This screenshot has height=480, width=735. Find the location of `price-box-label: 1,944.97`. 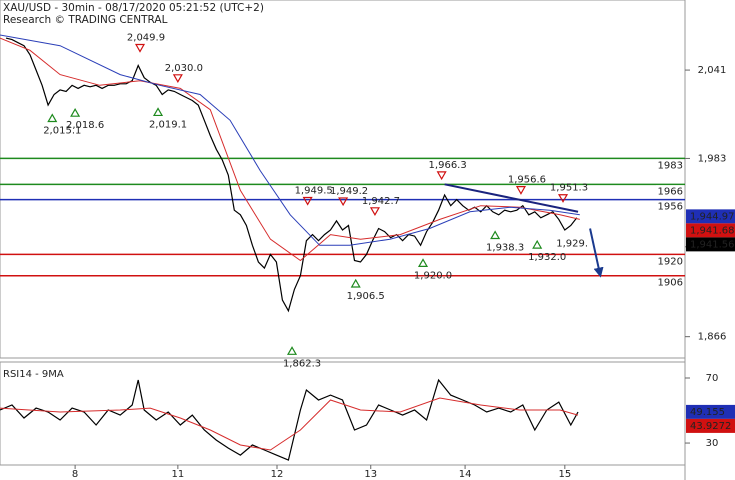

price-box-label: 1,944.97 is located at coordinates (712, 216).